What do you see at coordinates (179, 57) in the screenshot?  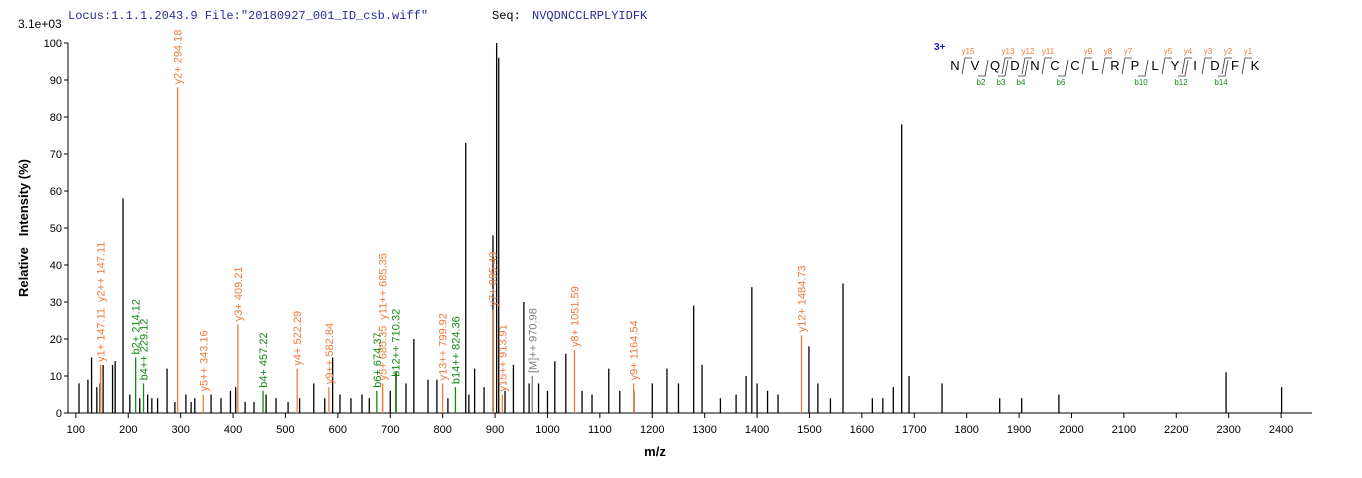 I see `peak-label: y2+ 294.18` at bounding box center [179, 57].